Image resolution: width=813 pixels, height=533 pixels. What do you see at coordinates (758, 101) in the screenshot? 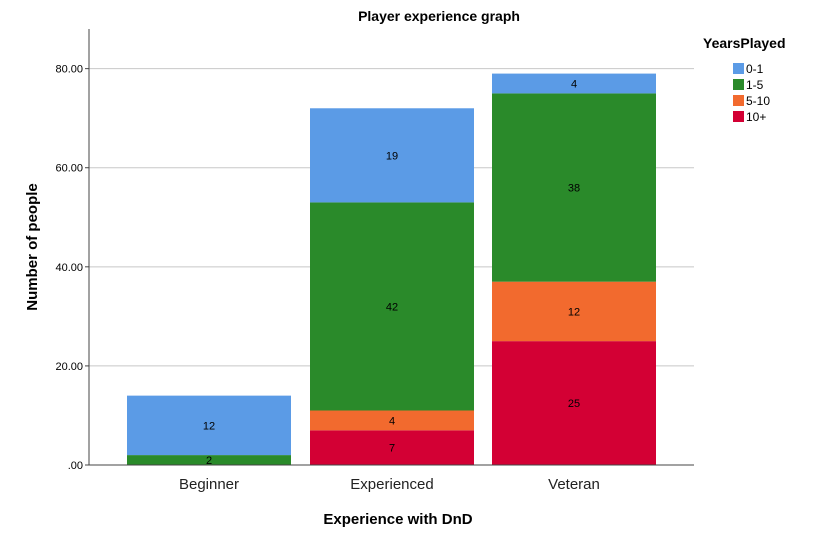
I see `legend-label-5-10: 5-10` at bounding box center [758, 101].